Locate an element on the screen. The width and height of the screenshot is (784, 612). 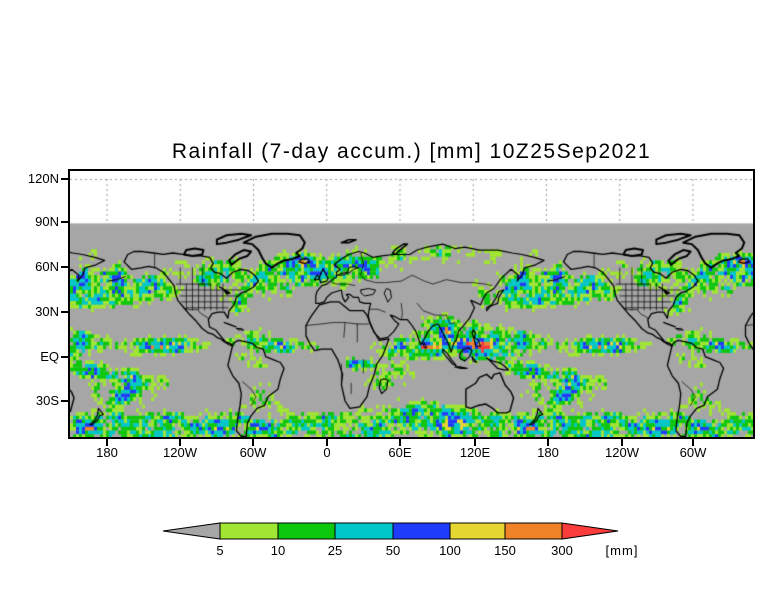
lat-label-30s: 30S is located at coordinates (47, 400).